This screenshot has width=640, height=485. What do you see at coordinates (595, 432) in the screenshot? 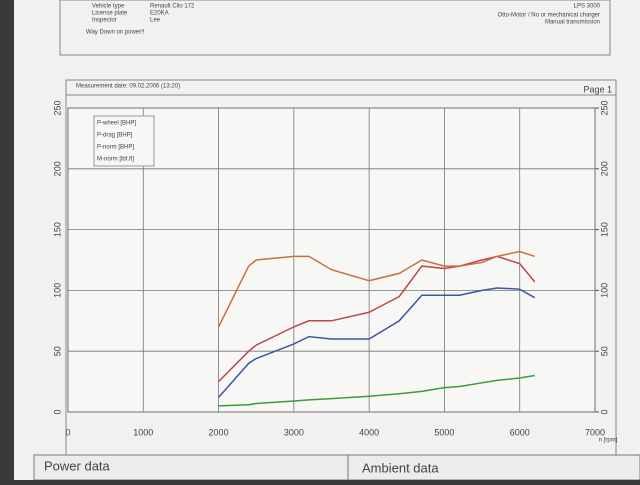
I see `x-tick-label: 7000` at bounding box center [595, 432].